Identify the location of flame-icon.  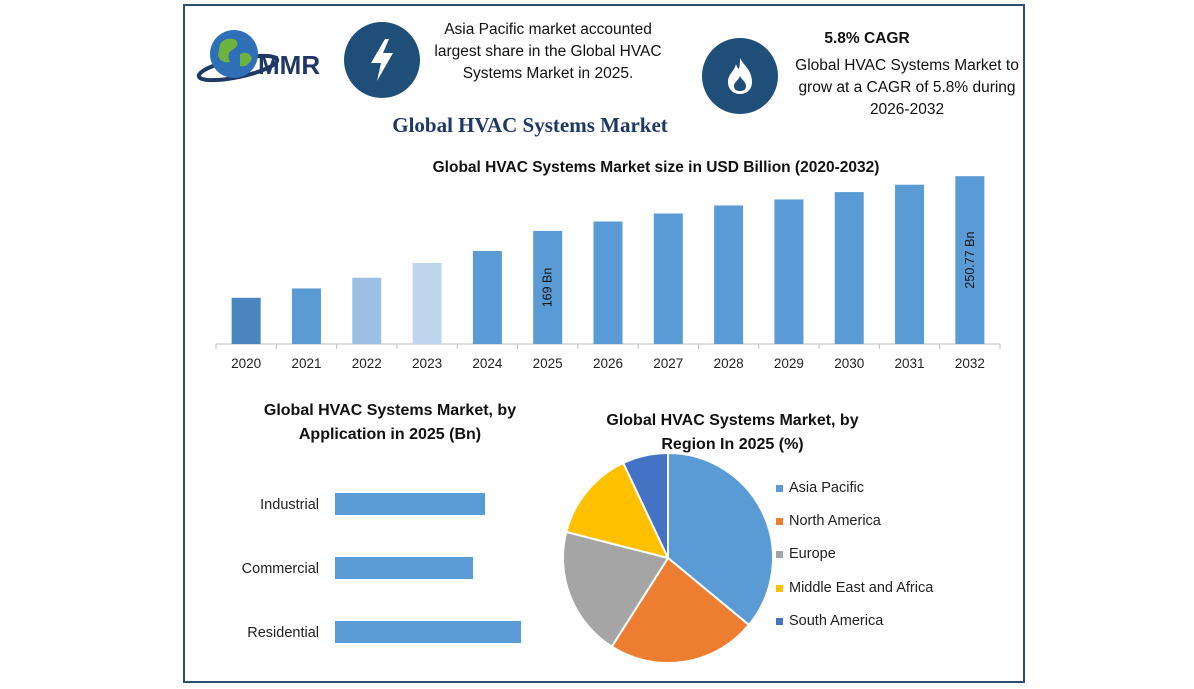
(740, 76).